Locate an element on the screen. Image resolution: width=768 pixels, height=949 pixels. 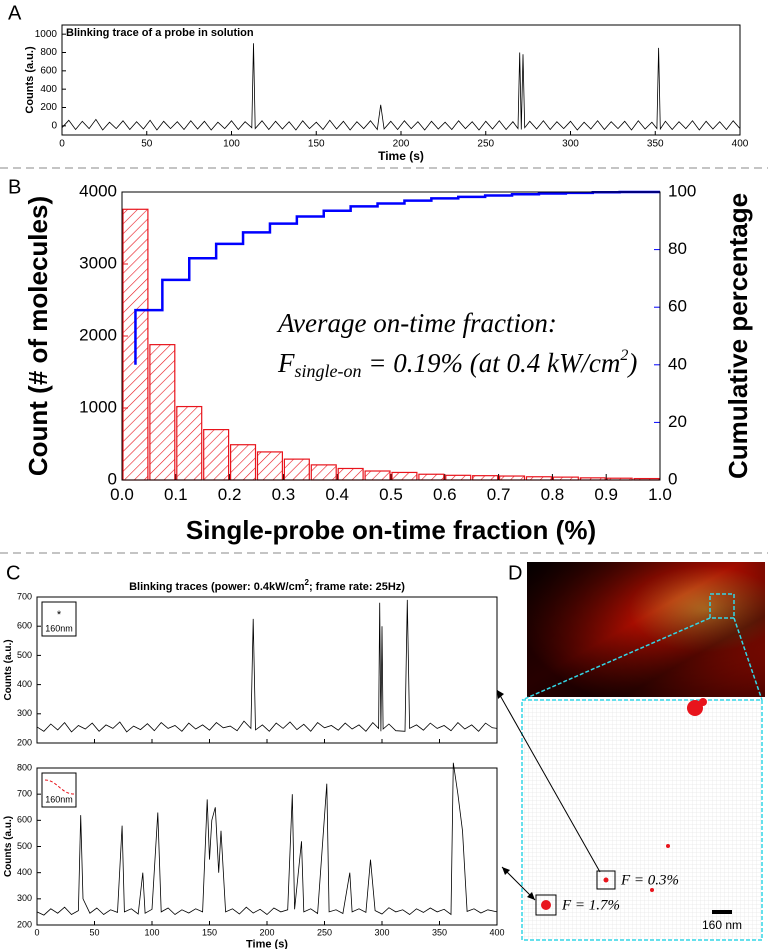
image-shade is located at coordinates (646, 629).